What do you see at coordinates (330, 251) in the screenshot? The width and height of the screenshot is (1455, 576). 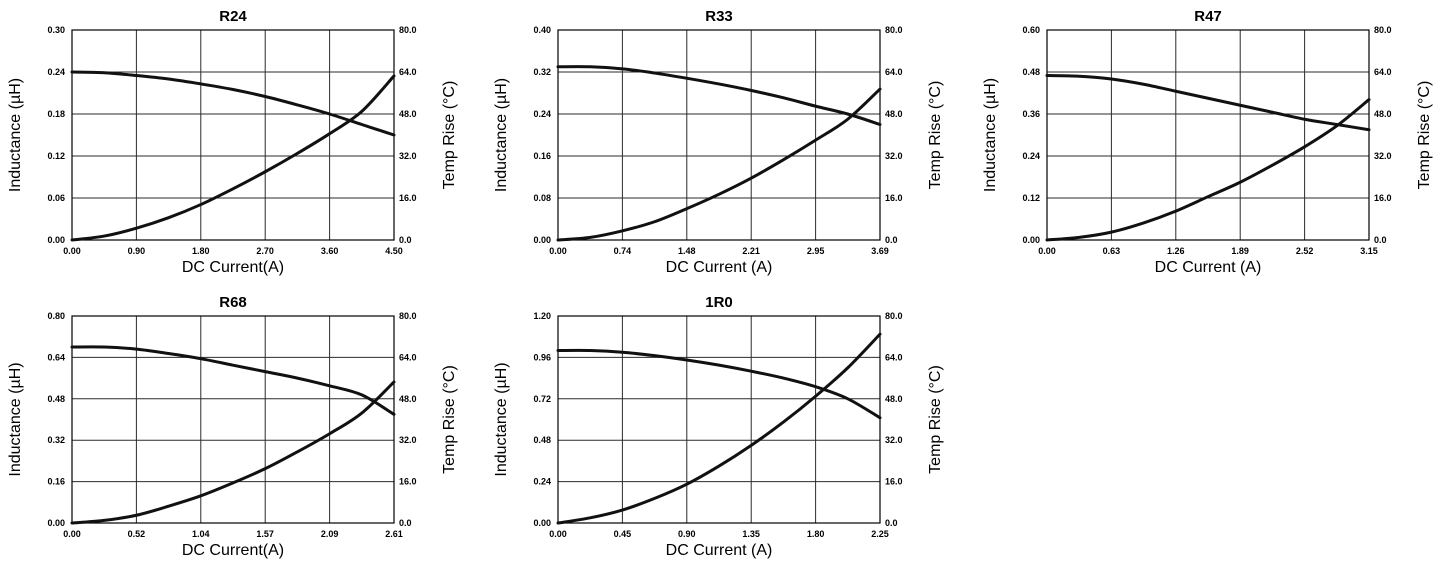 I see `x-tick-label: 3.60` at bounding box center [330, 251].